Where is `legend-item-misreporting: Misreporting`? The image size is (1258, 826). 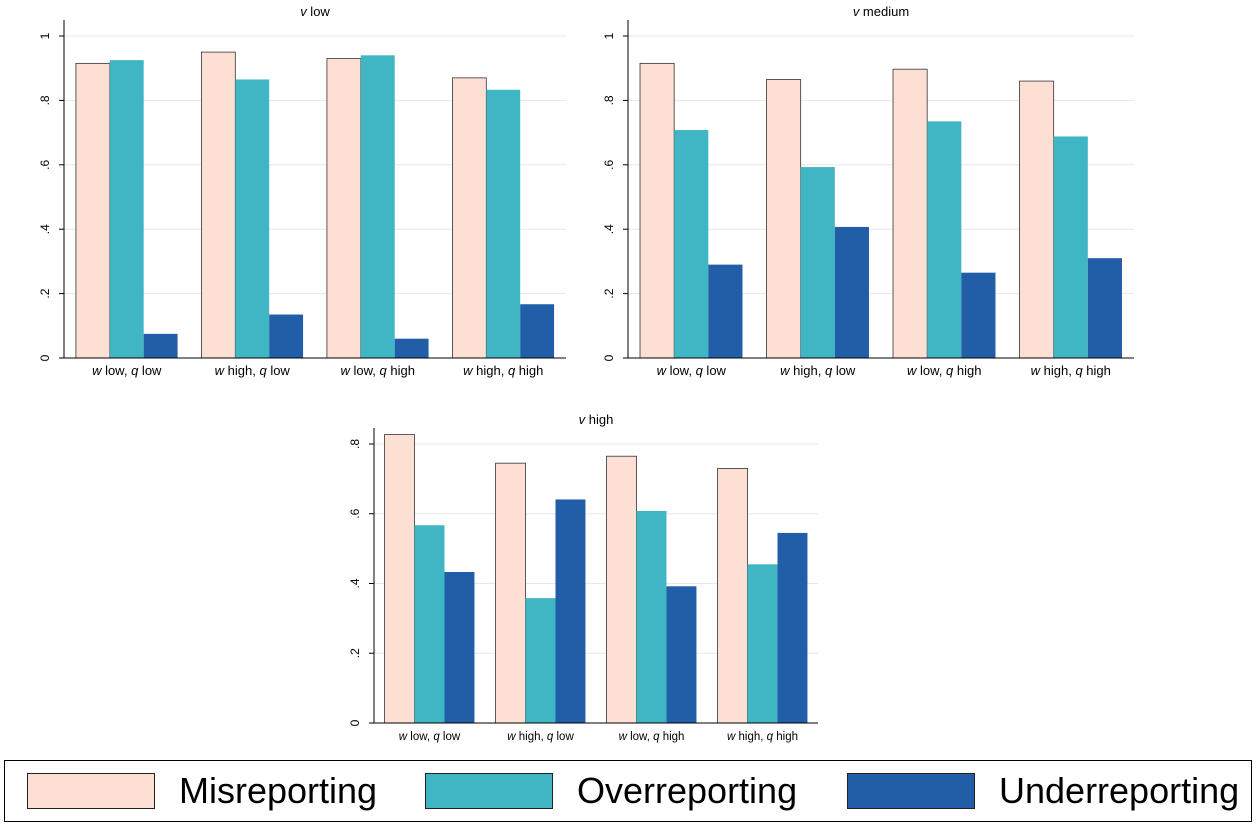
legend-item-misreporting: Misreporting is located at coordinates (202, 791).